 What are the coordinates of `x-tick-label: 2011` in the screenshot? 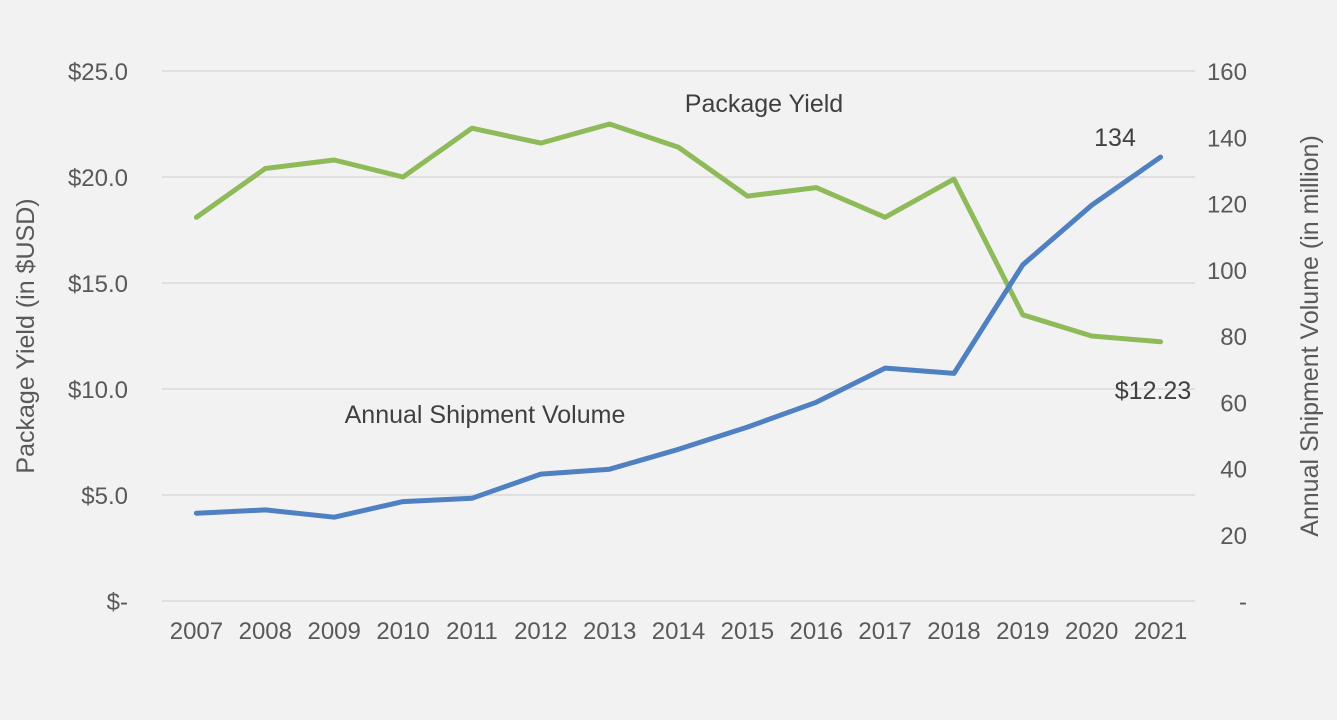 It's located at (472, 631).